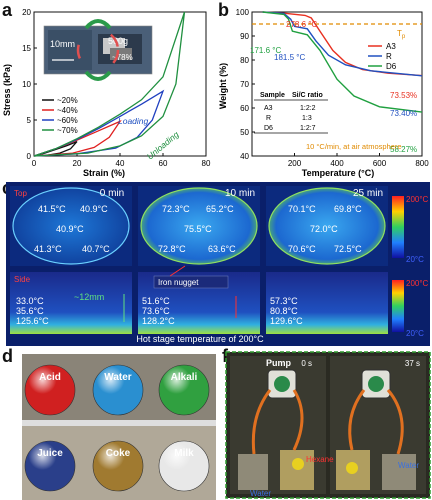 Image resolution: width=432 pixels, height=500 pixels. What do you see at coordinates (198, 229) in the screenshot?
I see `temp-reading: 75.5°C` at bounding box center [198, 229].